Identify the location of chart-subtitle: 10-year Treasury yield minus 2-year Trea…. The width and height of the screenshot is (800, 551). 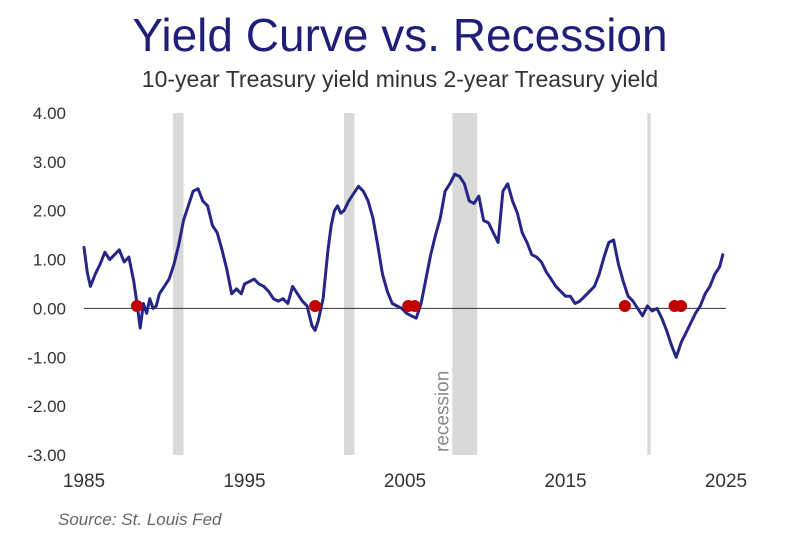
(400, 79).